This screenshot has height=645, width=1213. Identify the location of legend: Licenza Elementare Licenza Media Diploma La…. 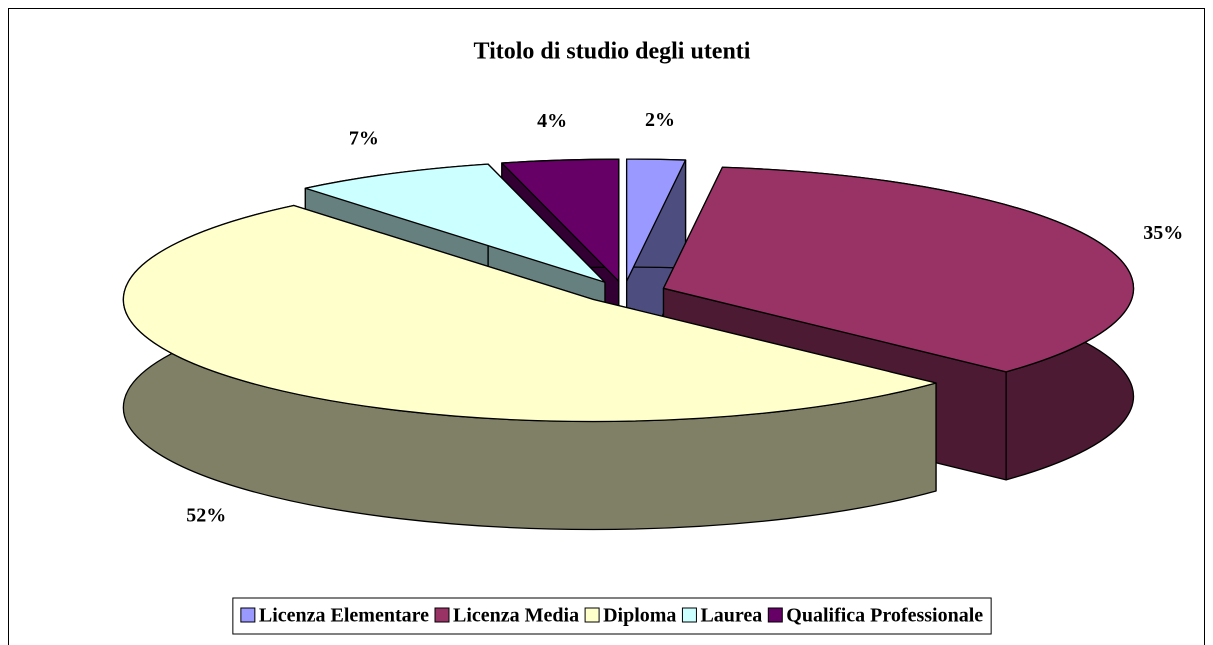
(612, 616).